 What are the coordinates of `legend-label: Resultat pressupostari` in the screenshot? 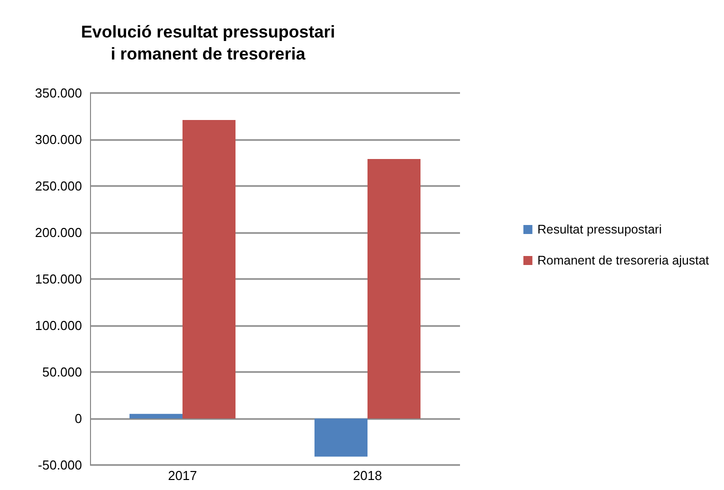 It's located at (599, 229).